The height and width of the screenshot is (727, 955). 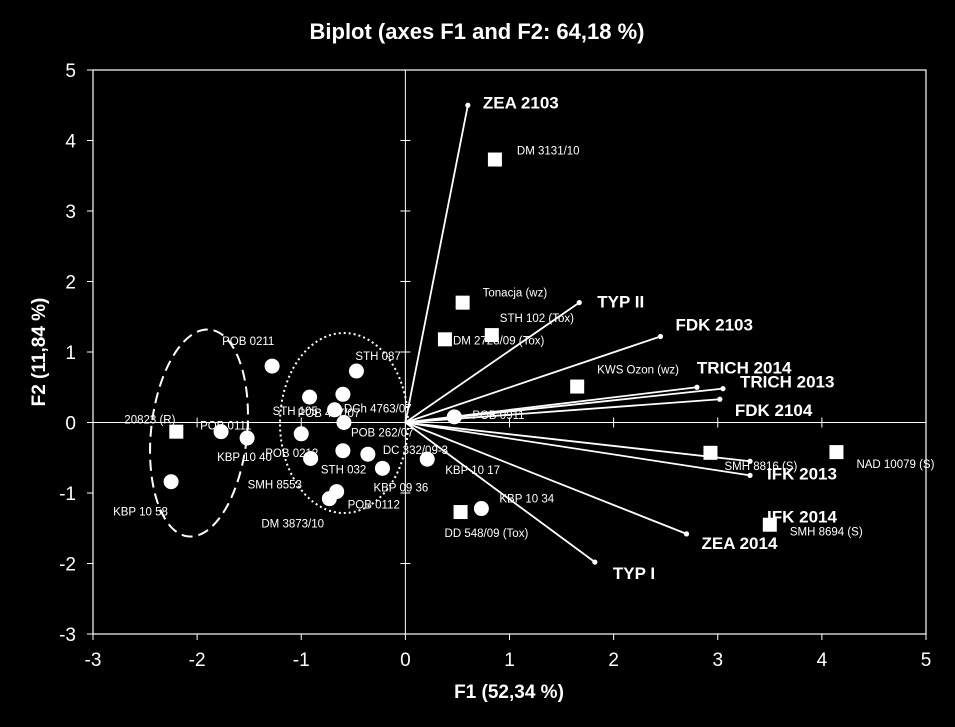 I want to click on observation-label: POB 457/07, so click(x=329, y=414).